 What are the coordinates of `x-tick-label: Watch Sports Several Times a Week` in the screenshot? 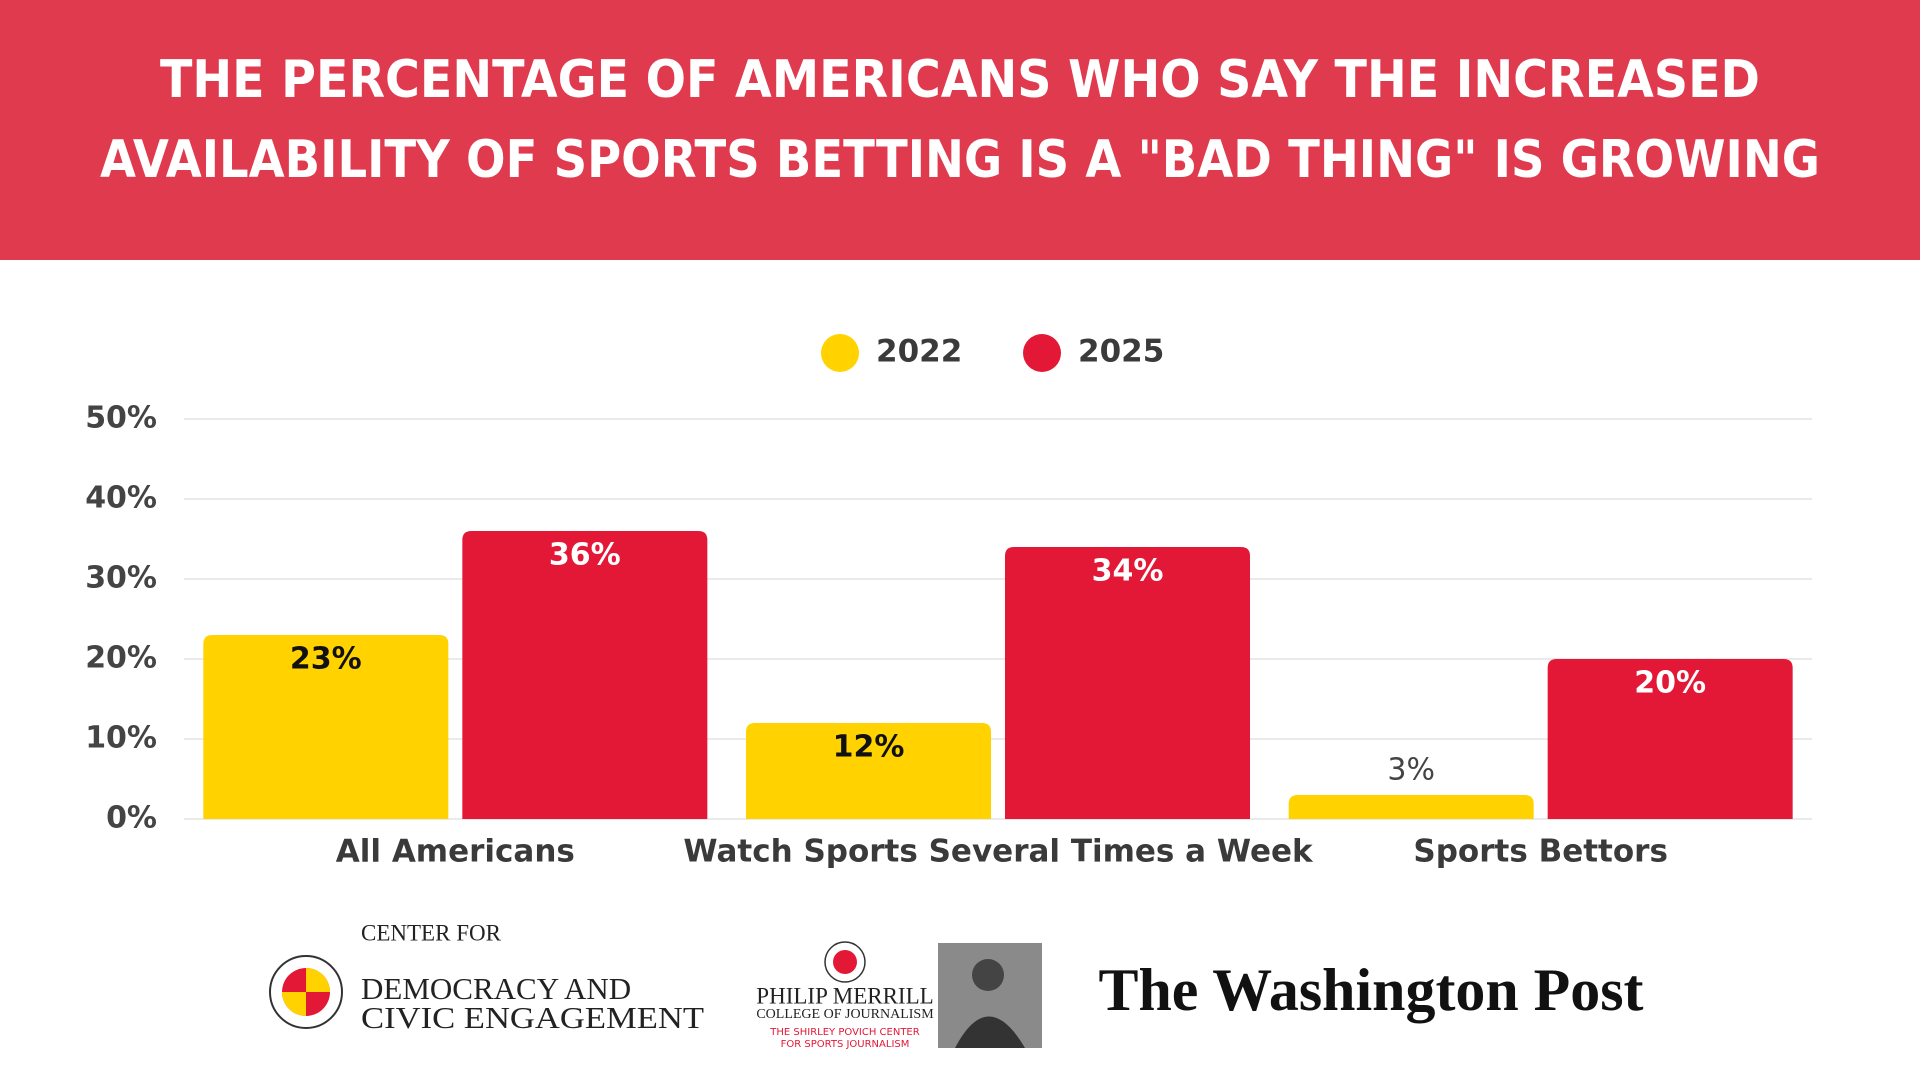 It's located at (998, 852).